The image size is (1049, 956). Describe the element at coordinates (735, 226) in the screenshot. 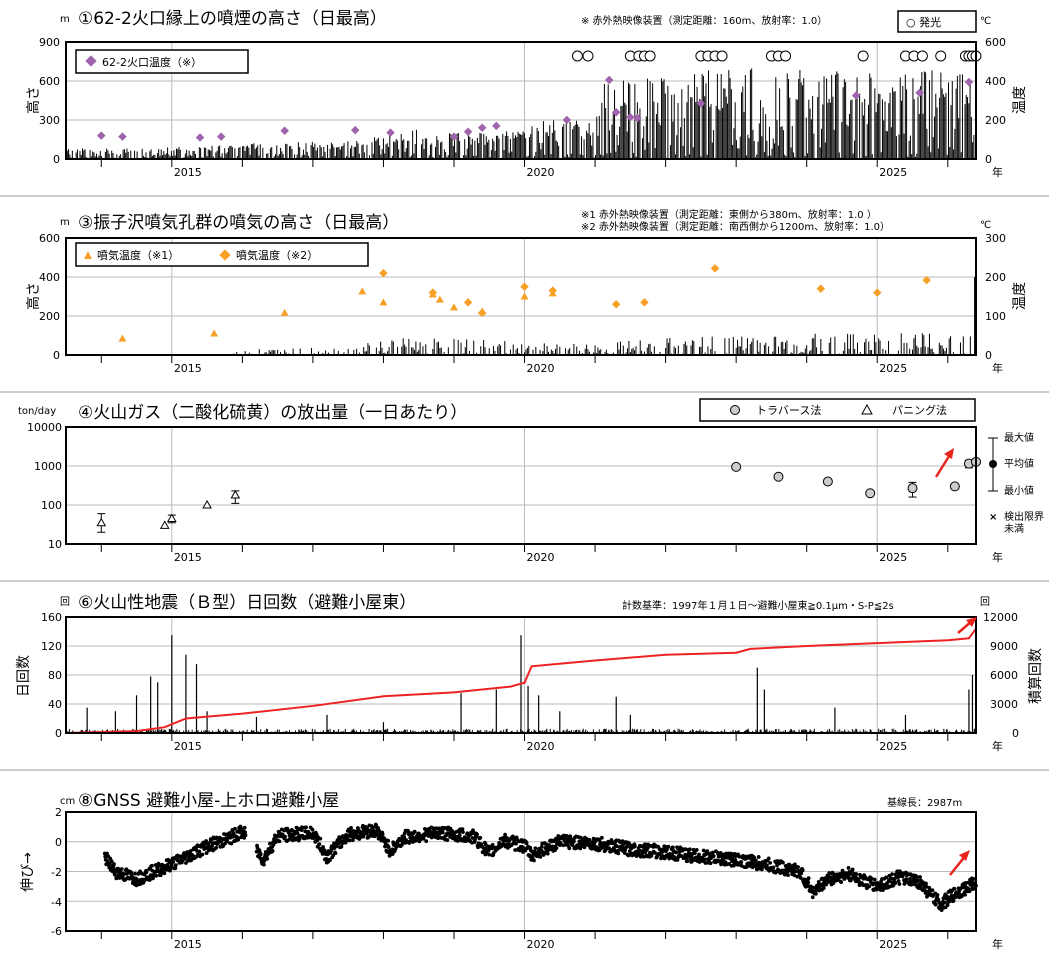

I see `fumarole-note-2: ※2 赤外熱映像装置（測定距離：南西側から1200m、放射率：1.0）` at that location.